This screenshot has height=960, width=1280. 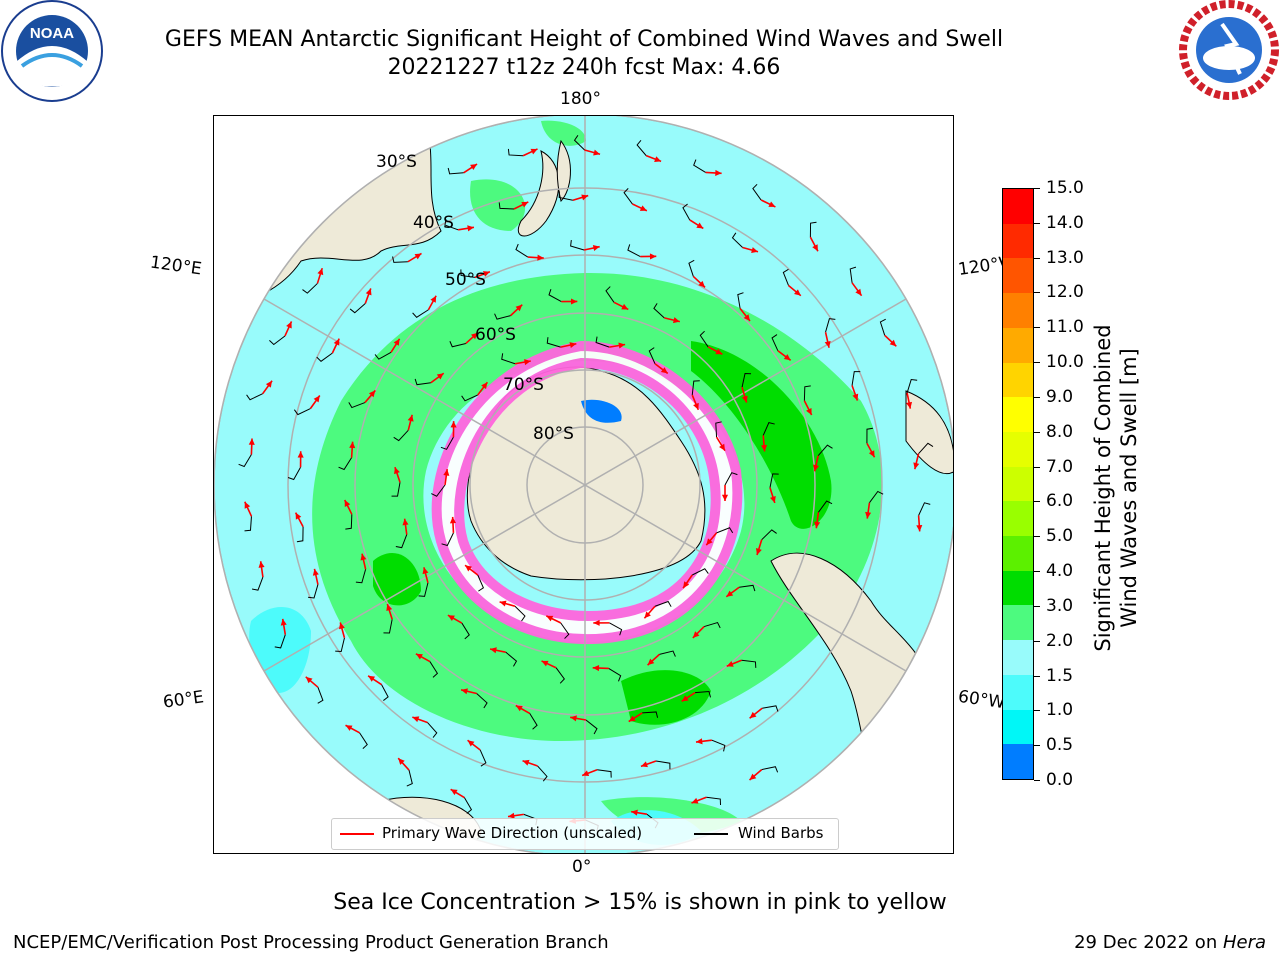 I want to click on low-wave-patch, so click(x=601, y=411).